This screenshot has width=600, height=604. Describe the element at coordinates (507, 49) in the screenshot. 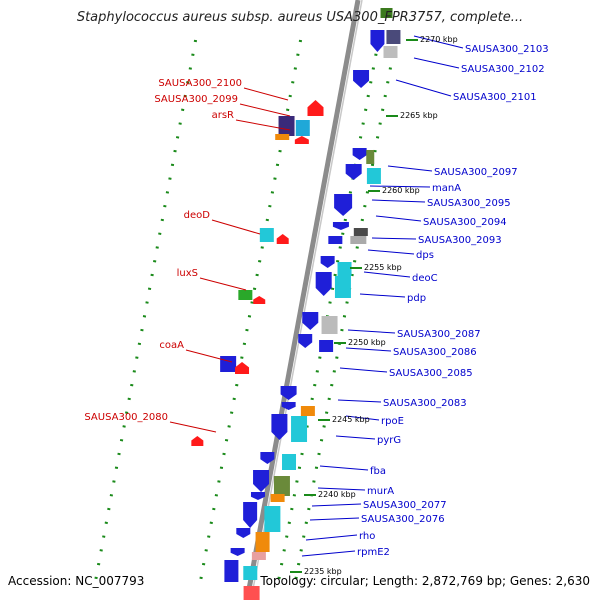

I see `gene-label-right: SAUSA300_2103` at that location.